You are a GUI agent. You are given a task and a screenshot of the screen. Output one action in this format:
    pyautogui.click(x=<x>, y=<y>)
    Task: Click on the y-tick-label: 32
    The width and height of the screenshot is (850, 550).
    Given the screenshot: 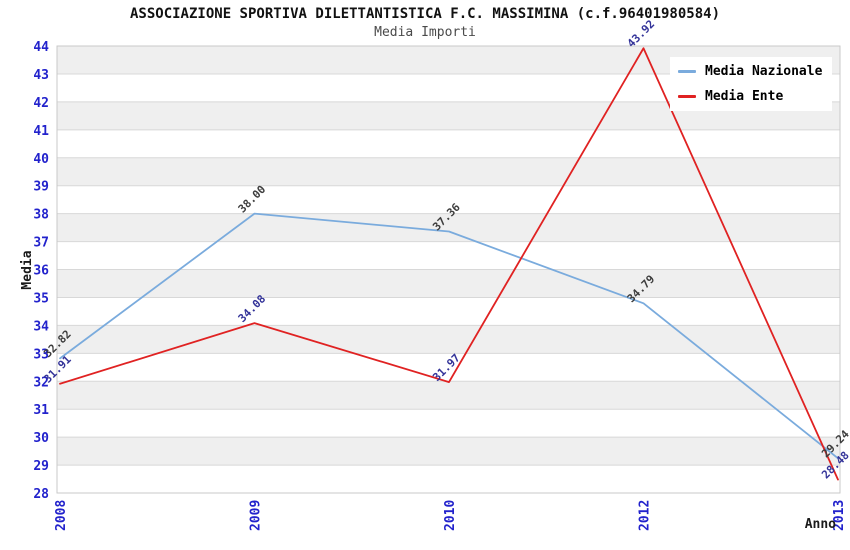 What is the action you would take?
    pyautogui.click(x=41, y=382)
    